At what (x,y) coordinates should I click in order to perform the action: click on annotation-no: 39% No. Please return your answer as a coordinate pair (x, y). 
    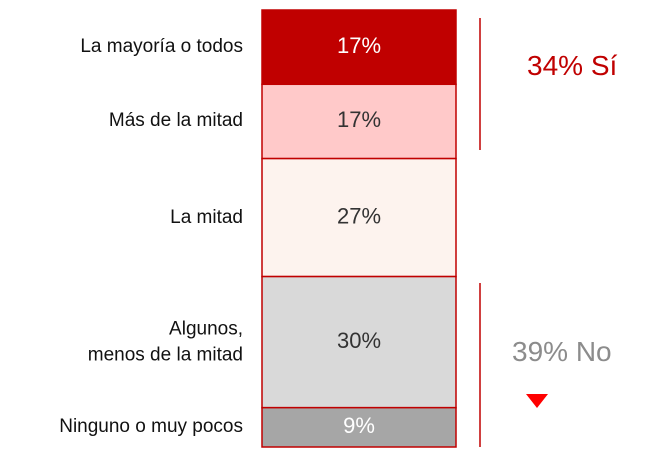
    Looking at the image, I should click on (562, 351).